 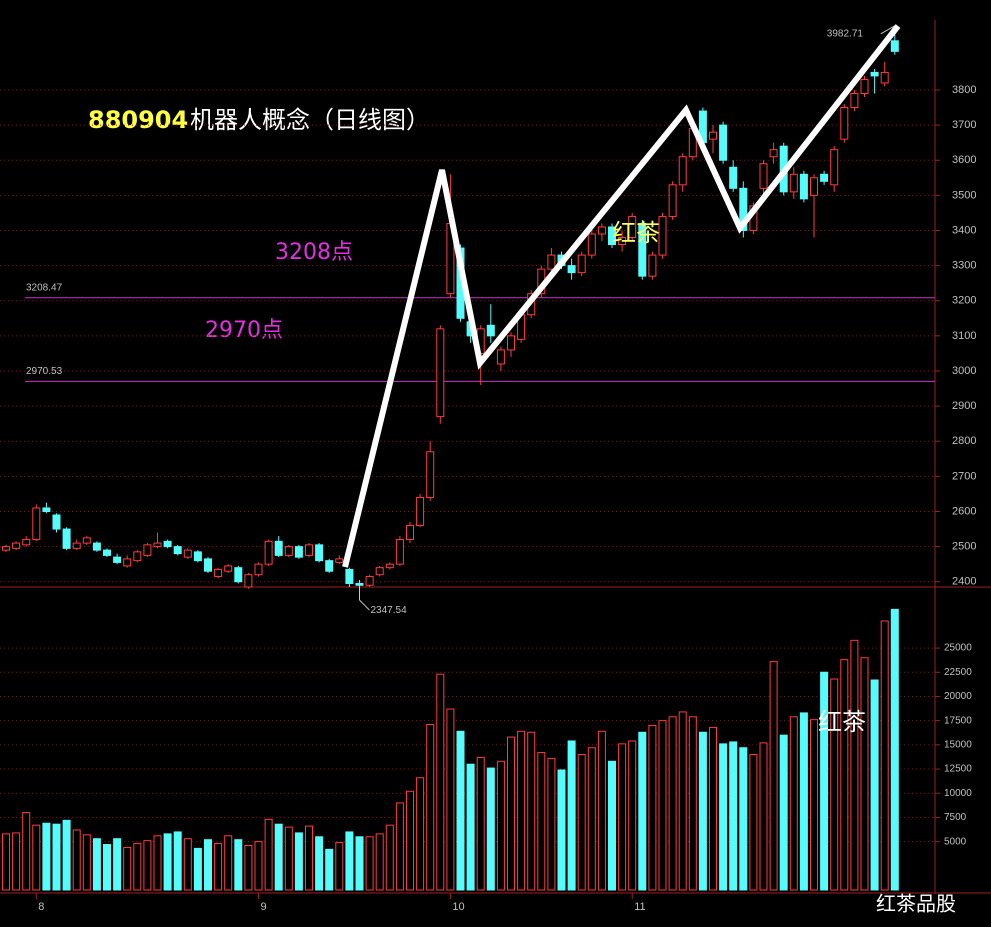 I want to click on y-tick-label: 12500, so click(x=958, y=769).